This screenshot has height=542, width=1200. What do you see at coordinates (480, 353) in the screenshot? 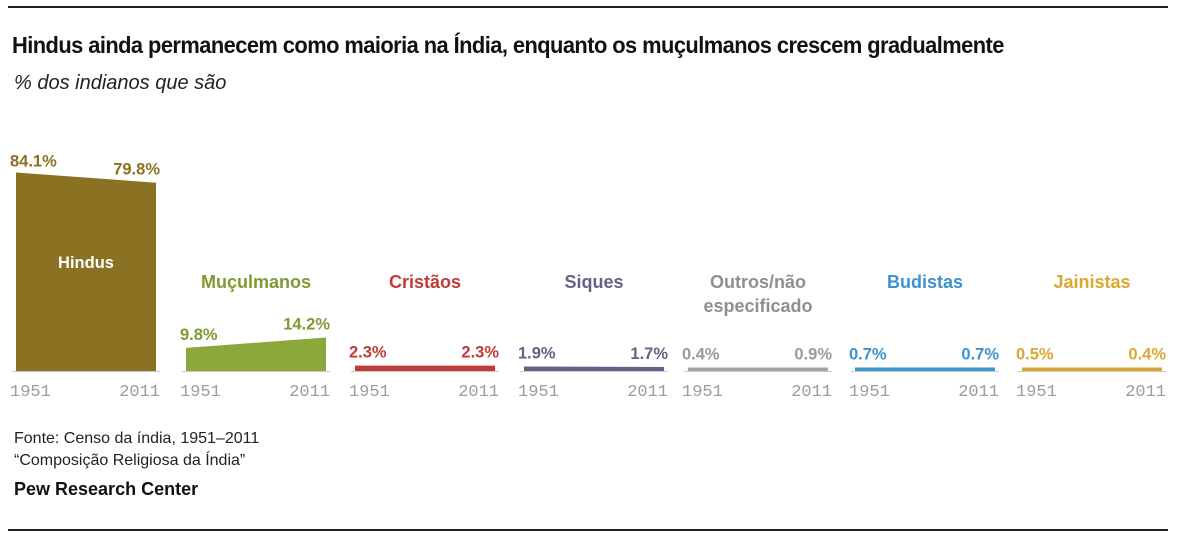
I see `series-2-label-2011: 2.3%` at bounding box center [480, 353].